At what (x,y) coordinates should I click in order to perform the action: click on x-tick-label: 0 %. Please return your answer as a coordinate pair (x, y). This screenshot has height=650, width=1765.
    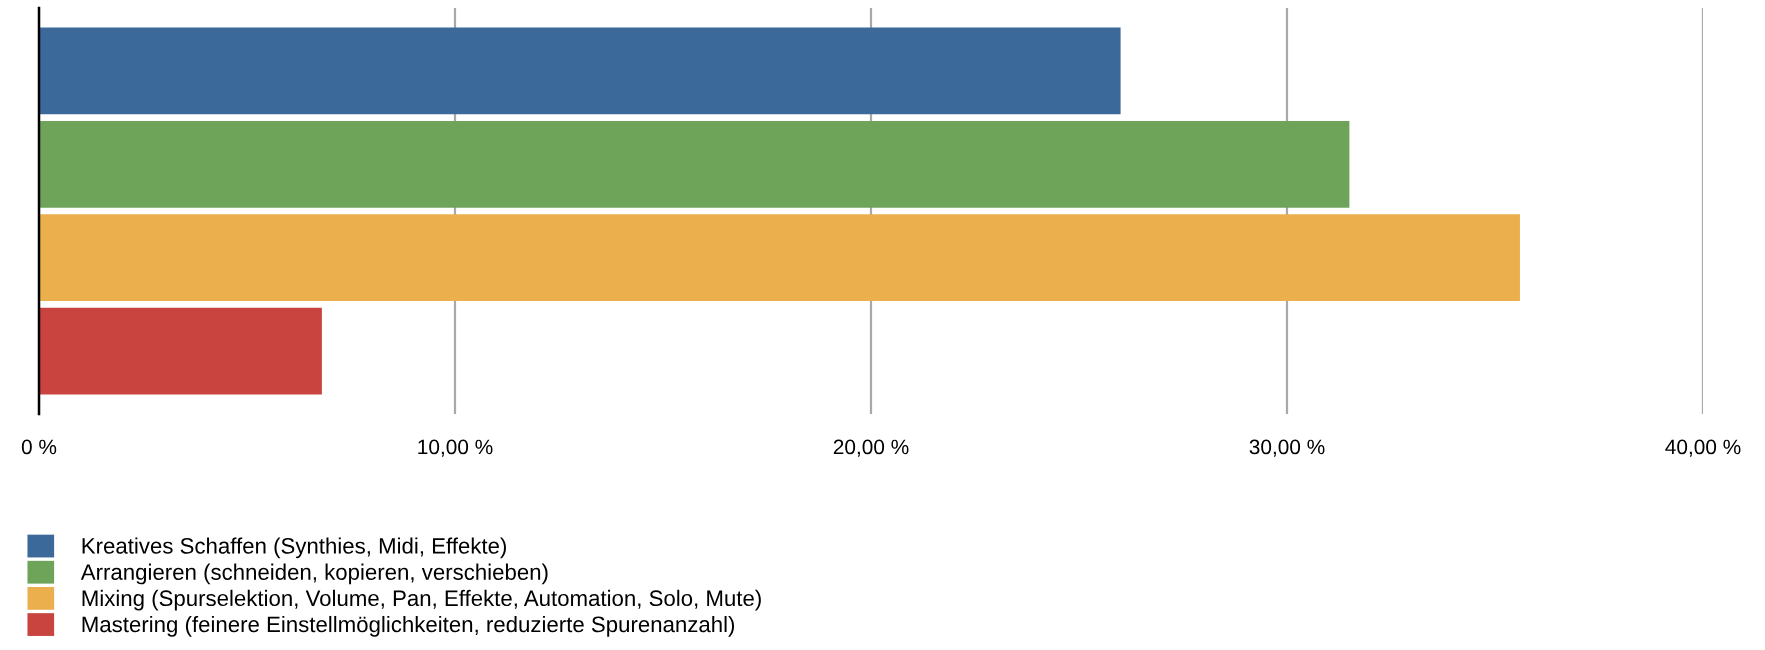
    Looking at the image, I should click on (39, 447).